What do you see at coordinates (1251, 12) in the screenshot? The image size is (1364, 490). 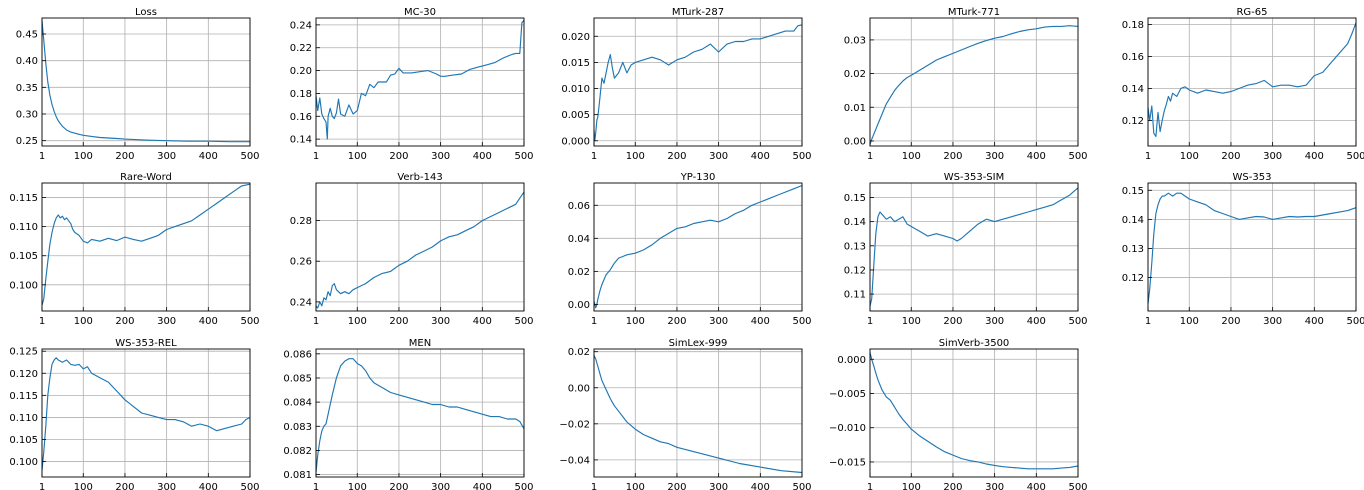 I see `subplot-title: RG-65` at bounding box center [1251, 12].